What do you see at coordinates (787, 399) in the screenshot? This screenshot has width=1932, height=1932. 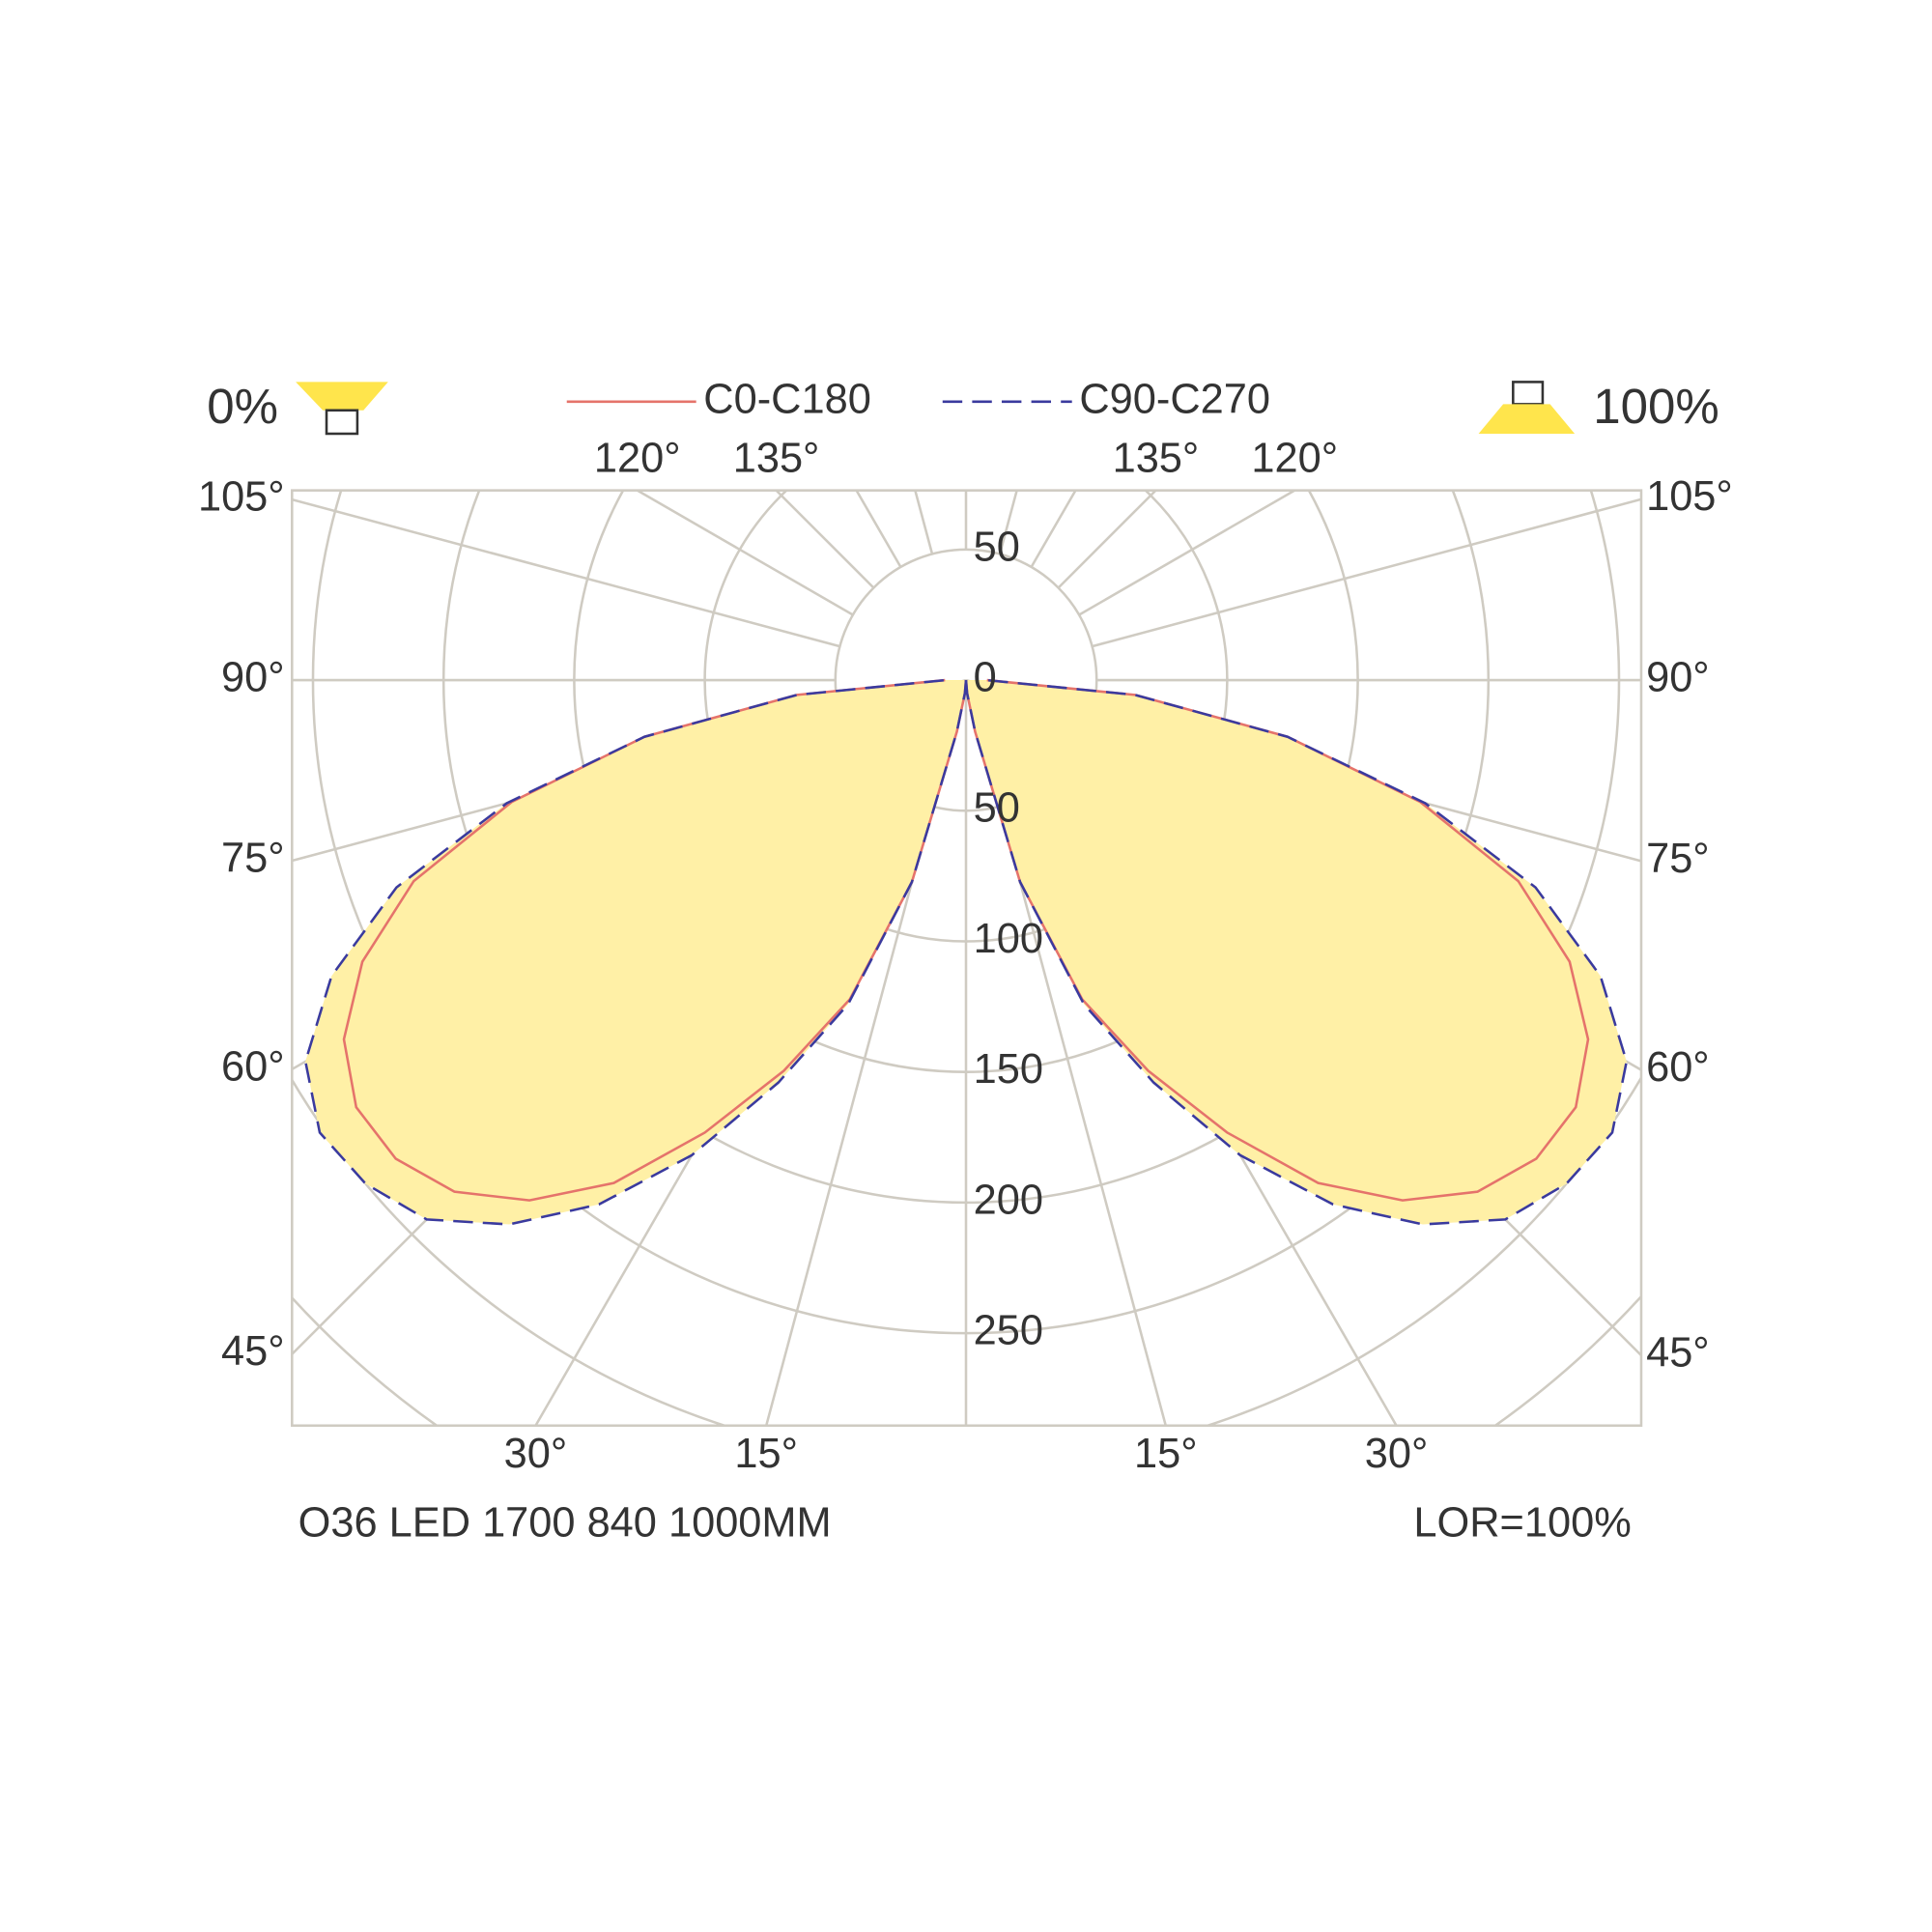 I see `legend-label: C0-C180` at bounding box center [787, 399].